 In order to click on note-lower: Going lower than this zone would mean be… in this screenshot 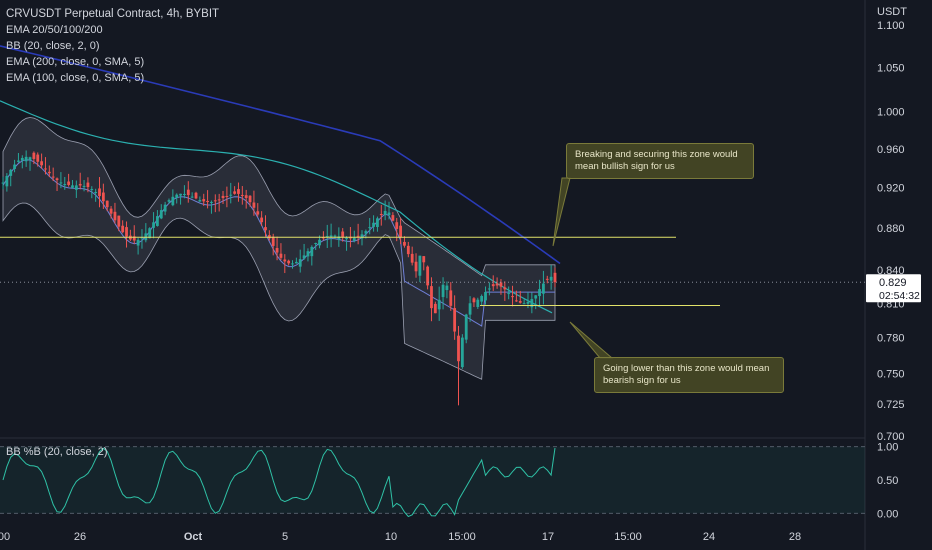, I will do `click(689, 375)`.